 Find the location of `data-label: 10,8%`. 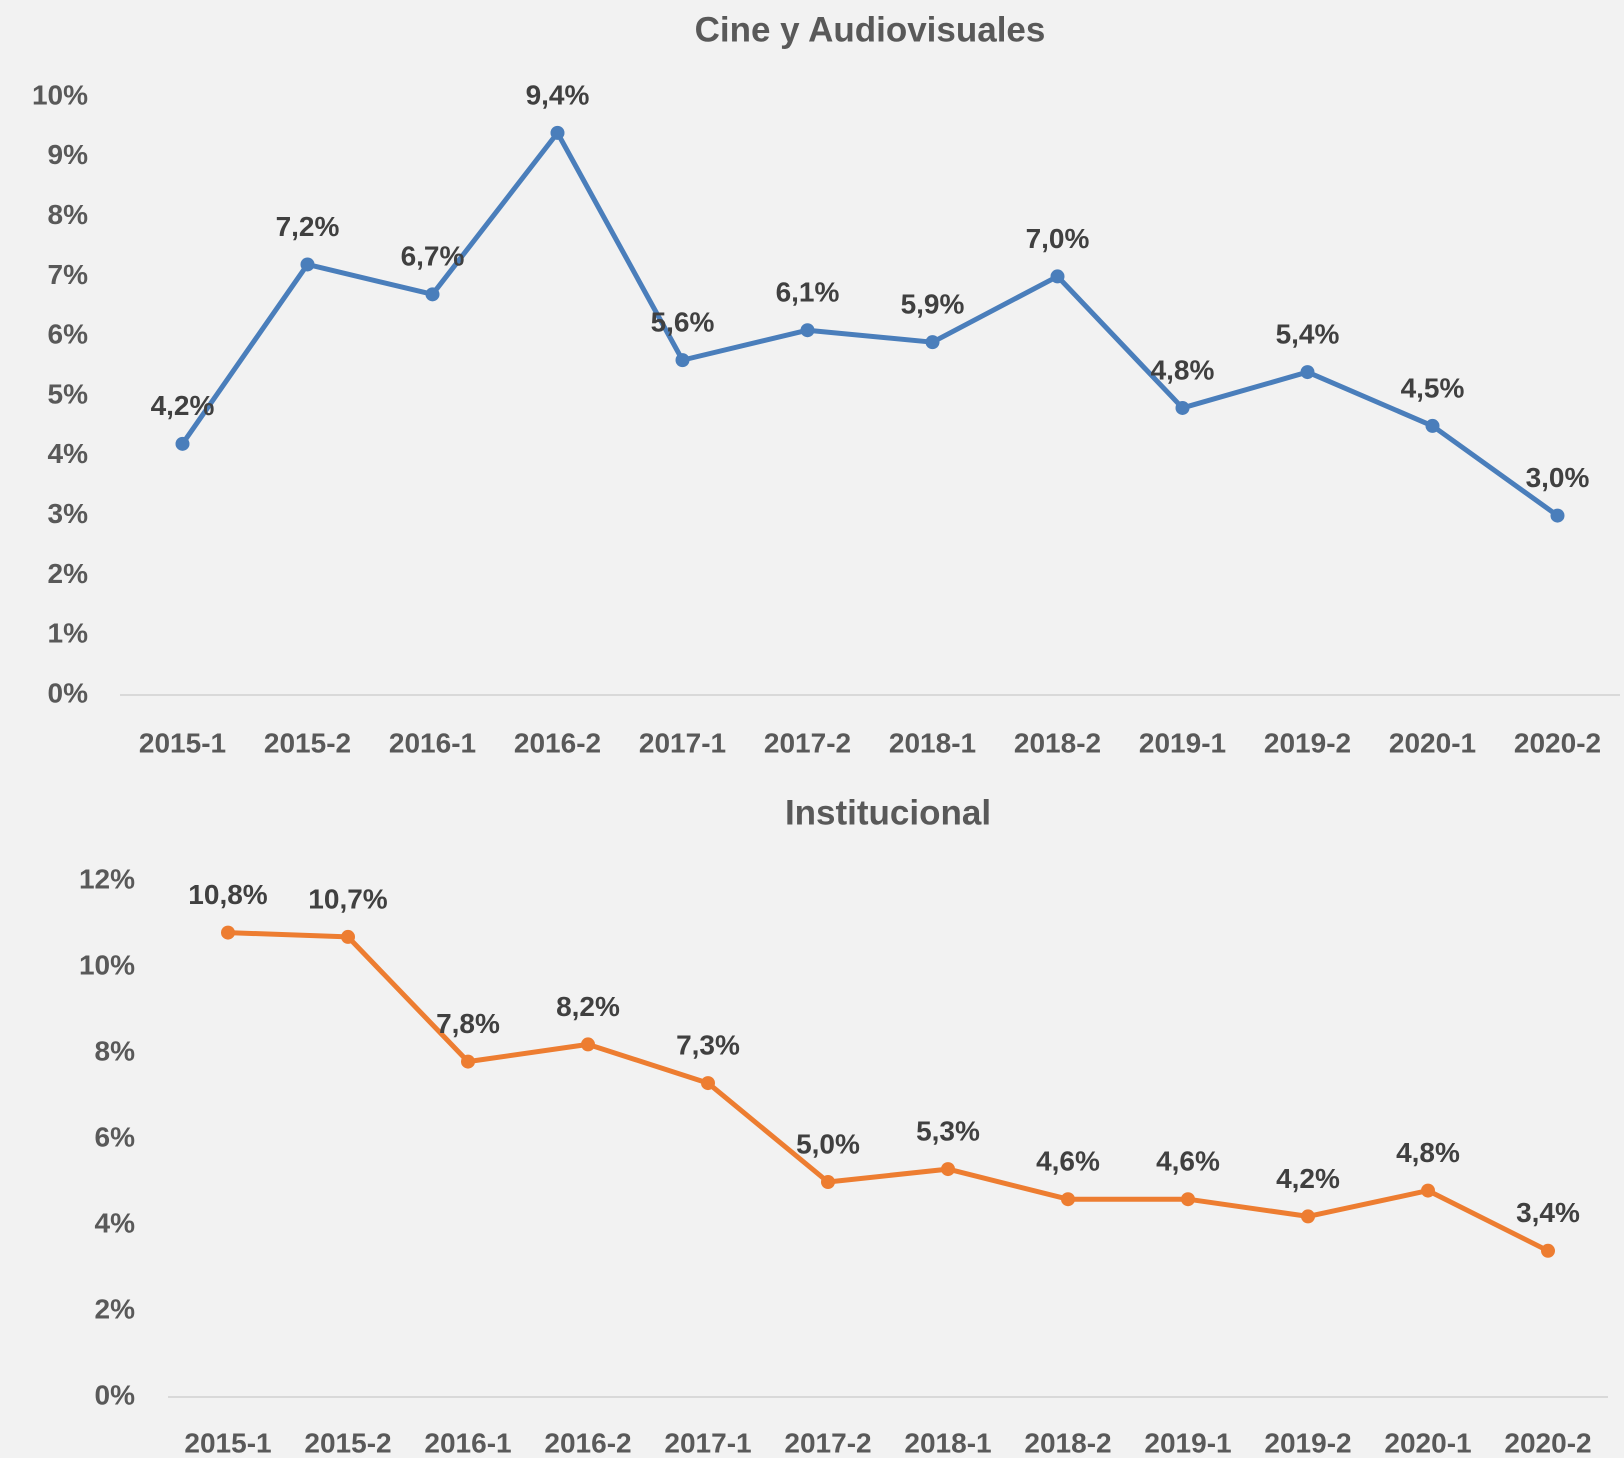

data-label: 10,8% is located at coordinates (227, 894).